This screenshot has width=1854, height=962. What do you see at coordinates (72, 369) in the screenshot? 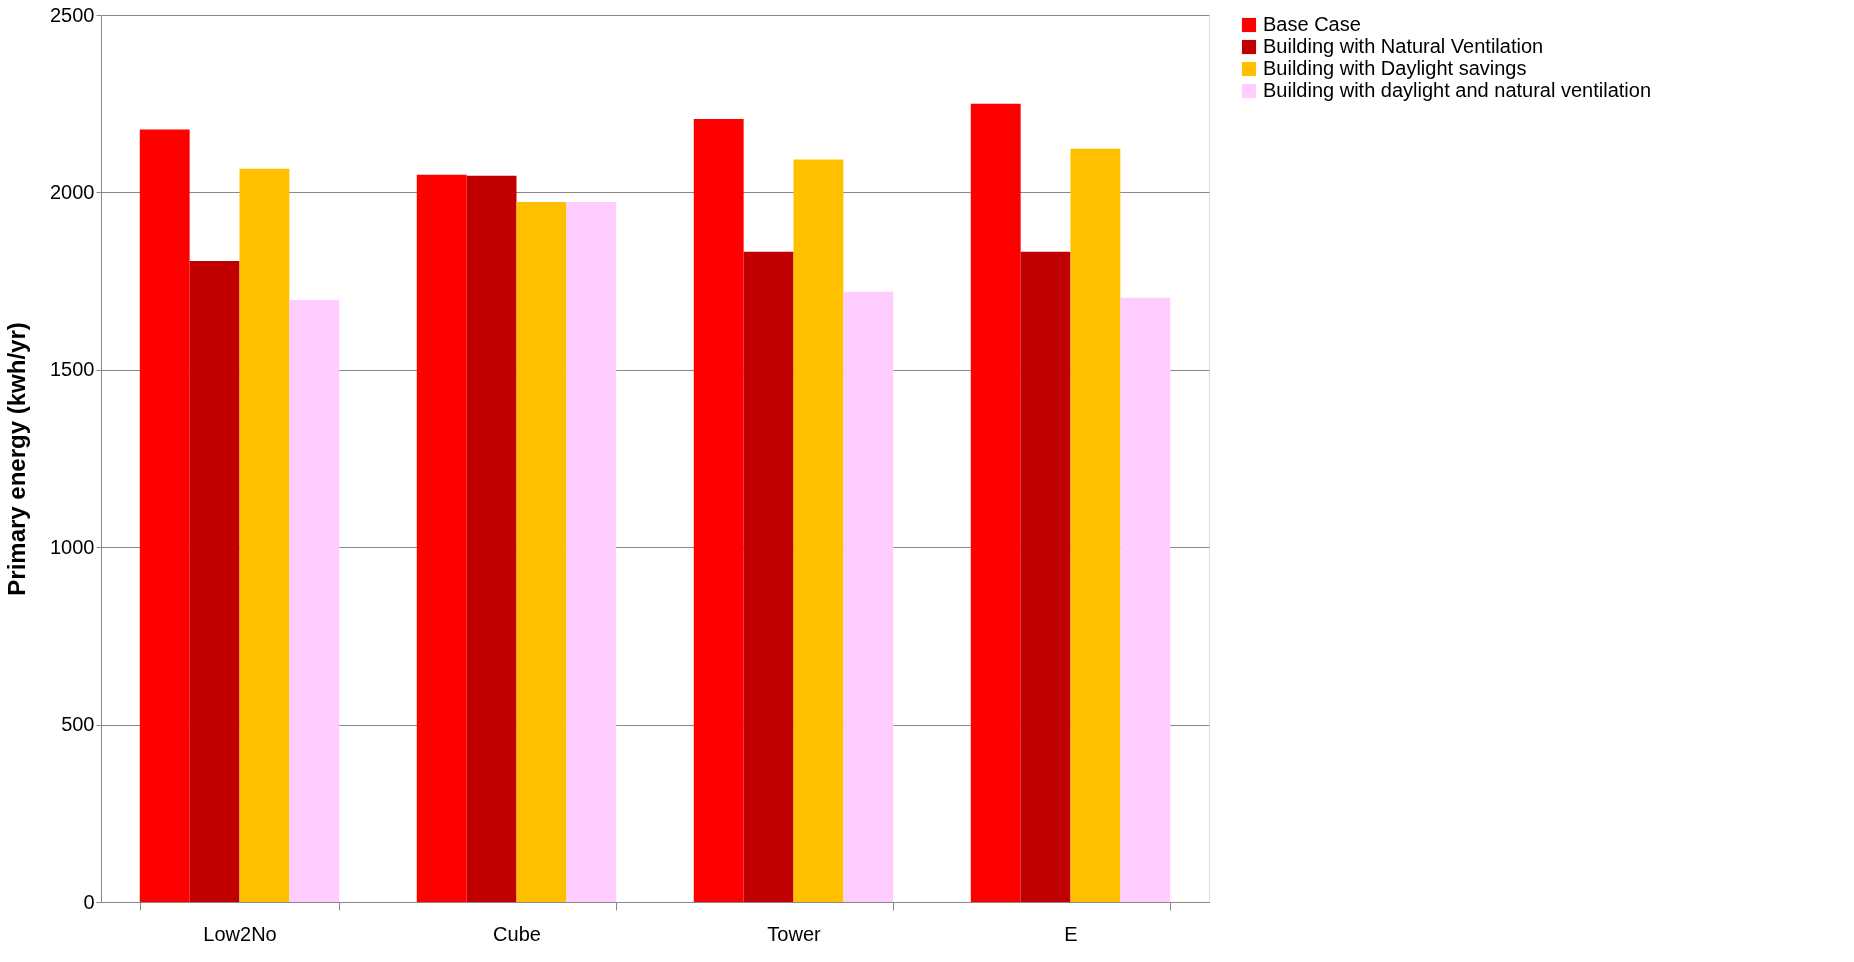
I see `y-tick-label: 1500` at bounding box center [72, 369].